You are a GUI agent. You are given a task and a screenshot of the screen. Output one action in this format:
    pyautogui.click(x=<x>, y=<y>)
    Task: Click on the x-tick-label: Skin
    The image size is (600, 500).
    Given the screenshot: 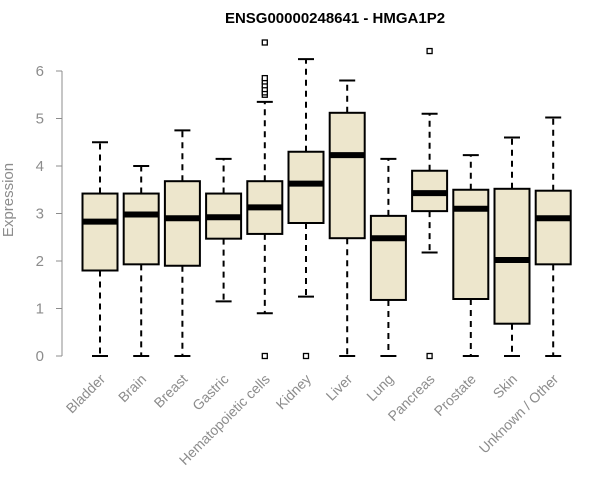 What is the action you would take?
    pyautogui.click(x=505, y=386)
    